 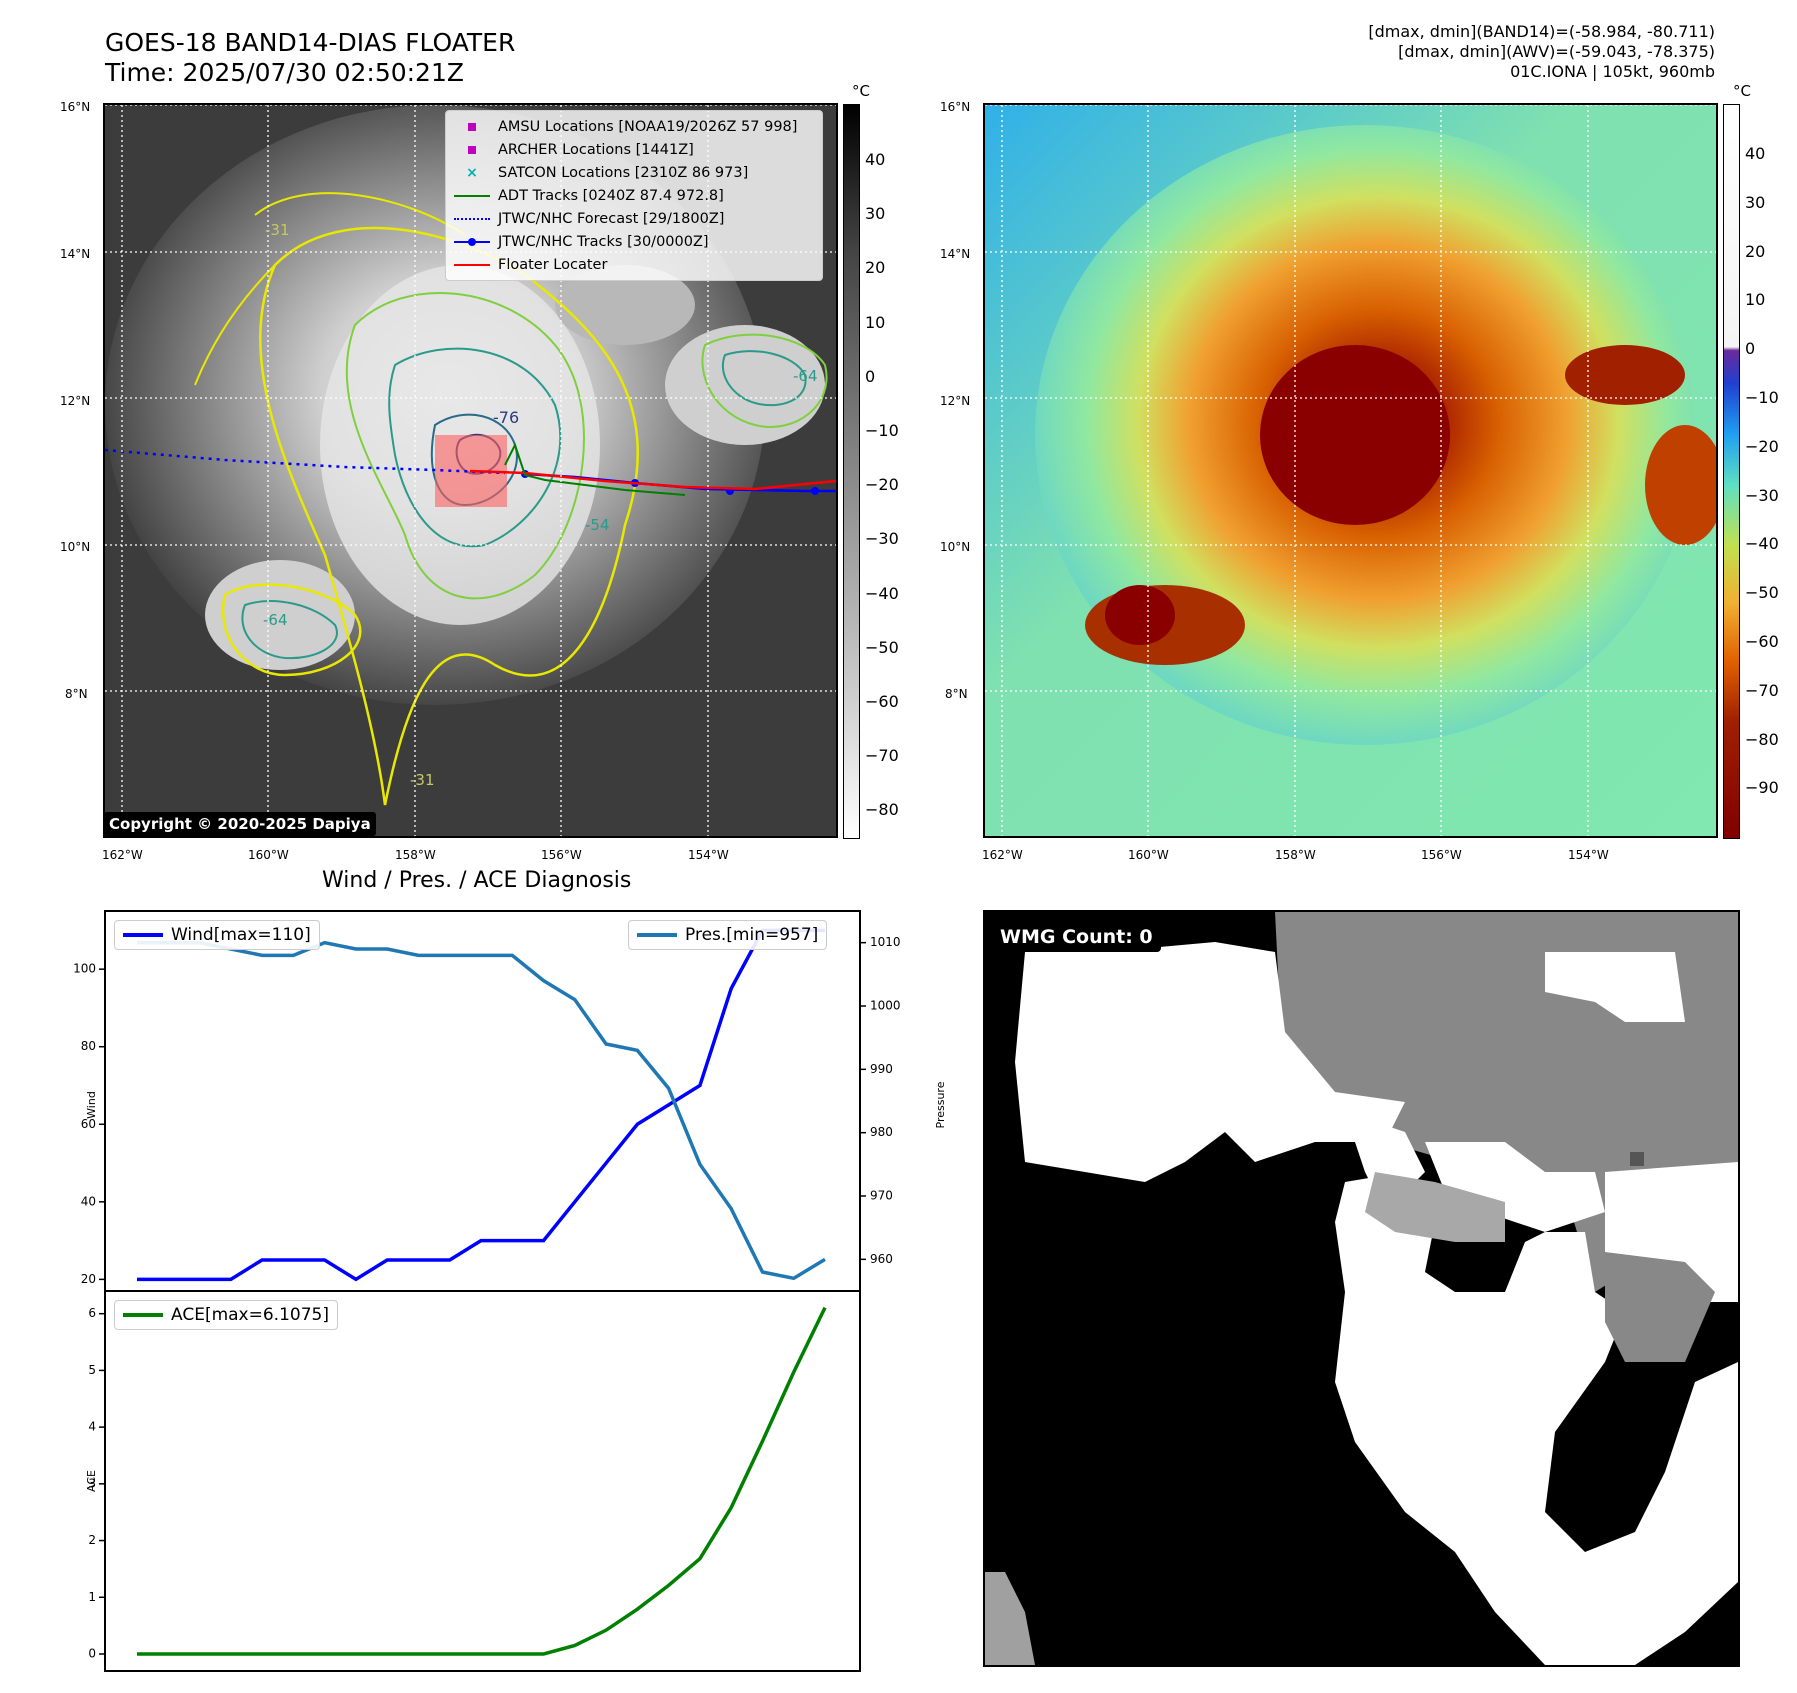 What do you see at coordinates (477, 880) in the screenshot?
I see `diag-title: Wind / Pres. / ACE Diagnosis` at bounding box center [477, 880].